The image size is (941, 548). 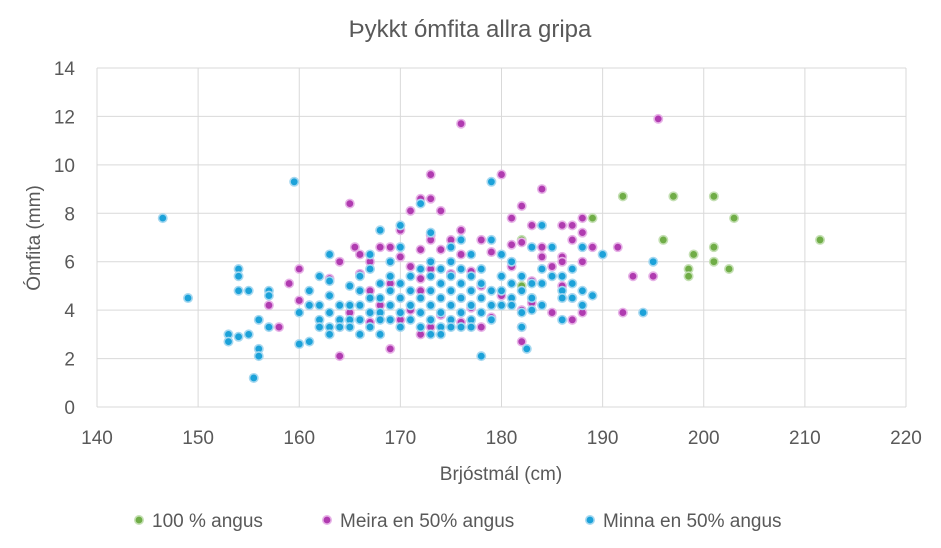 What do you see at coordinates (97, 438) in the screenshot?
I see `x-tick-label: 140` at bounding box center [97, 438].